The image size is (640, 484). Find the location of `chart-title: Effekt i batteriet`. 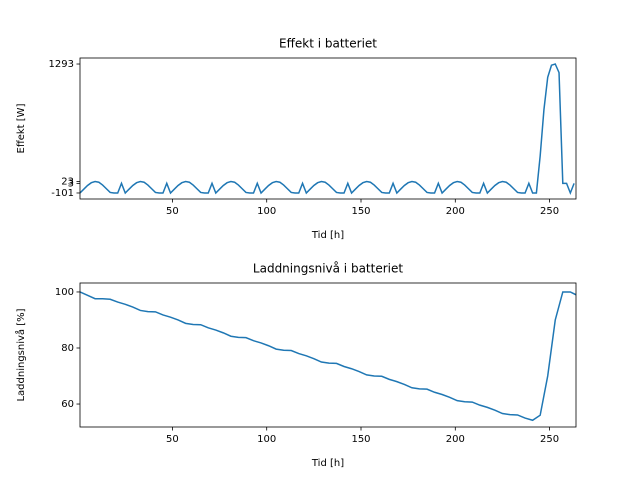

chart-title: Effekt i batteriet is located at coordinates (328, 44).